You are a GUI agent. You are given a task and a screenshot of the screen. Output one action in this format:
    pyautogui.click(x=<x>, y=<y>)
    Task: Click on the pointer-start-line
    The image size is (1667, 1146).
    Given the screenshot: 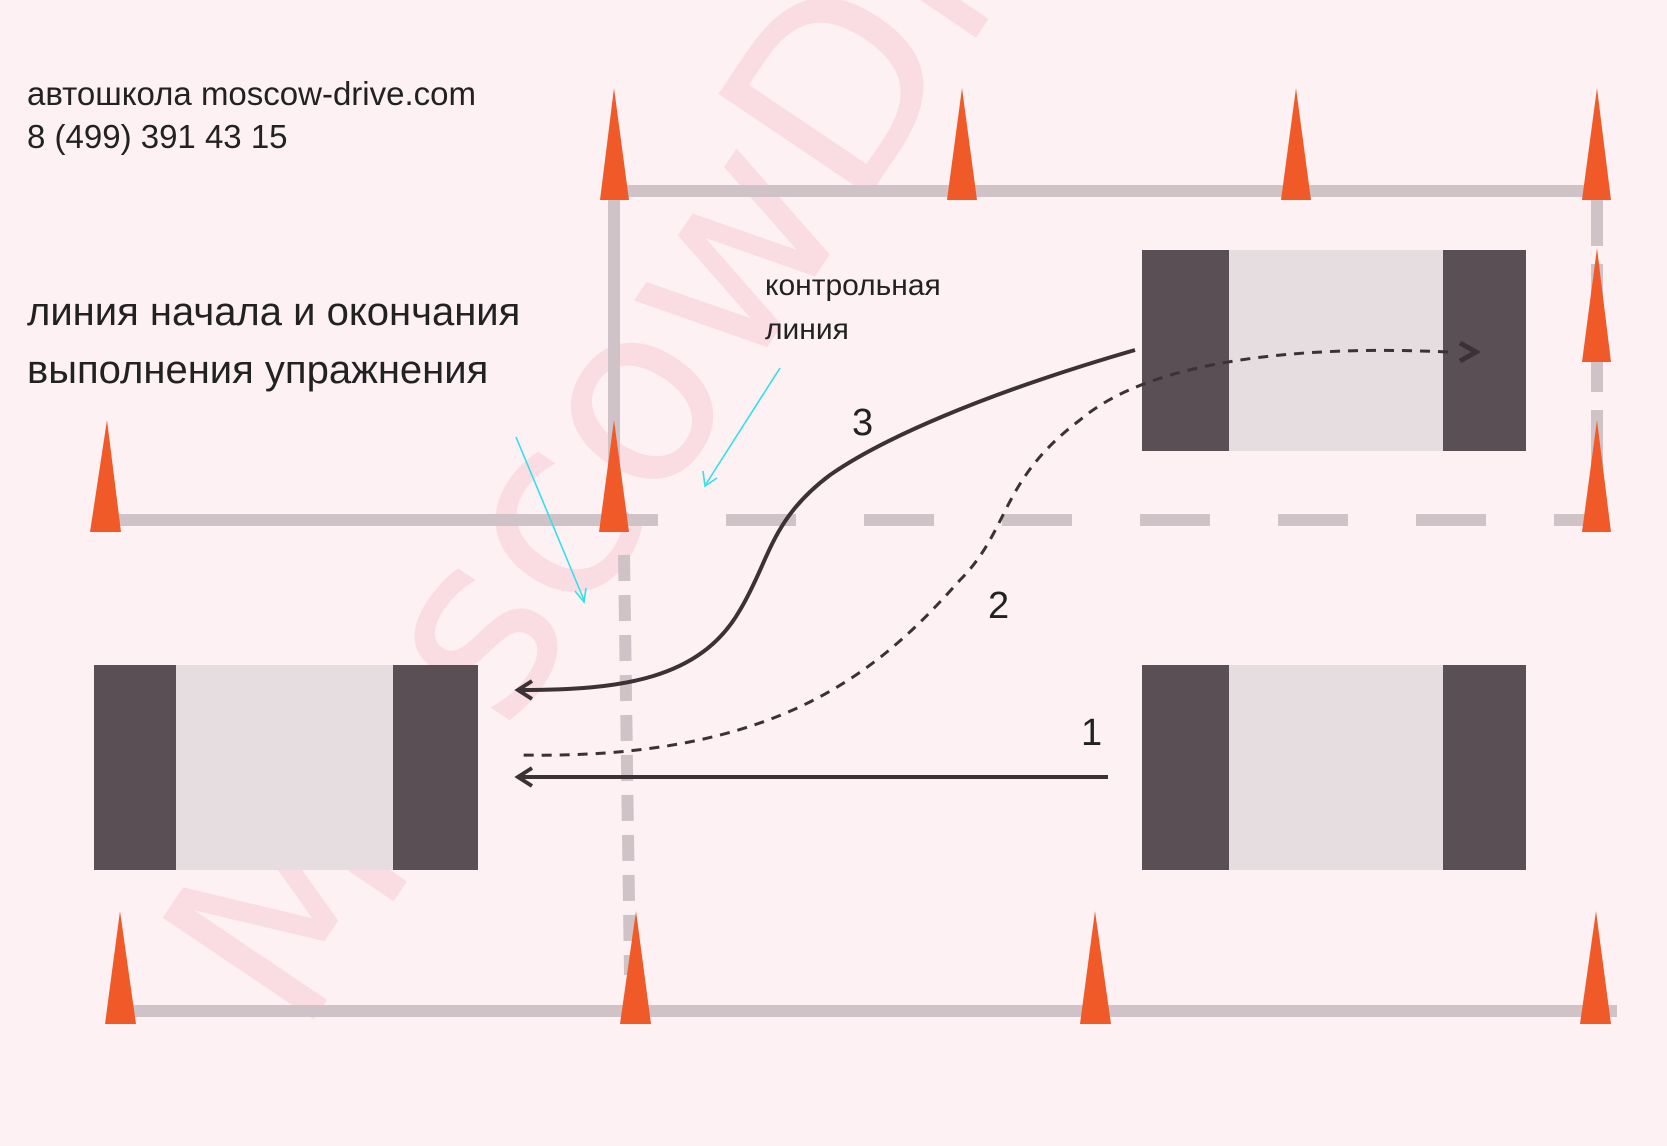 What is the action you would take?
    pyautogui.click(x=550, y=518)
    